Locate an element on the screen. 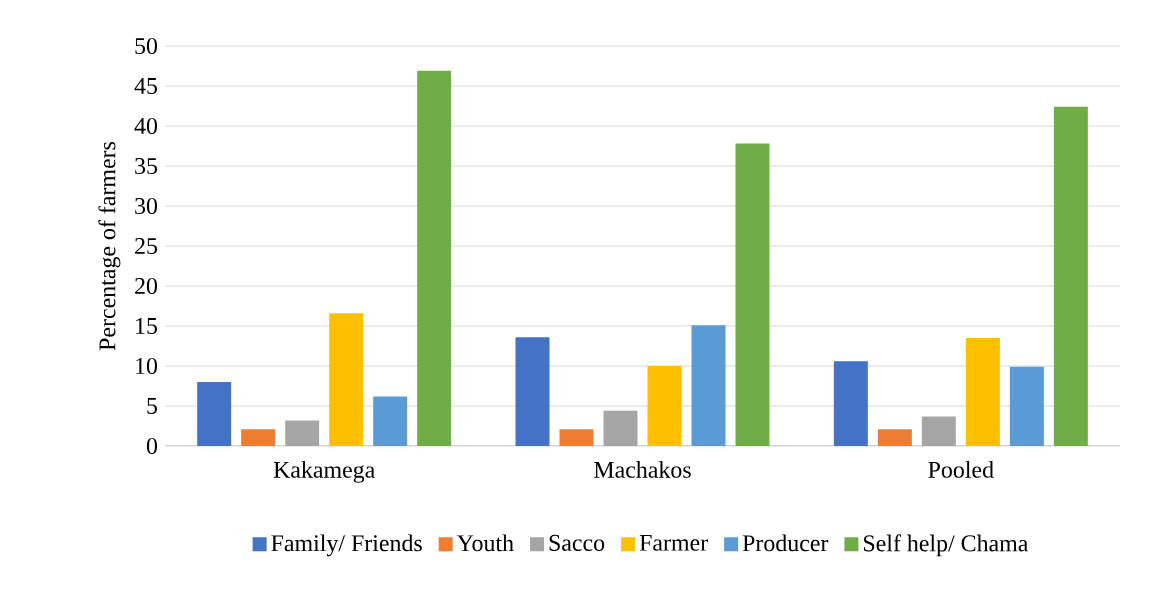 The width and height of the screenshot is (1153, 612). y-tick-label: 45 is located at coordinates (146, 86).